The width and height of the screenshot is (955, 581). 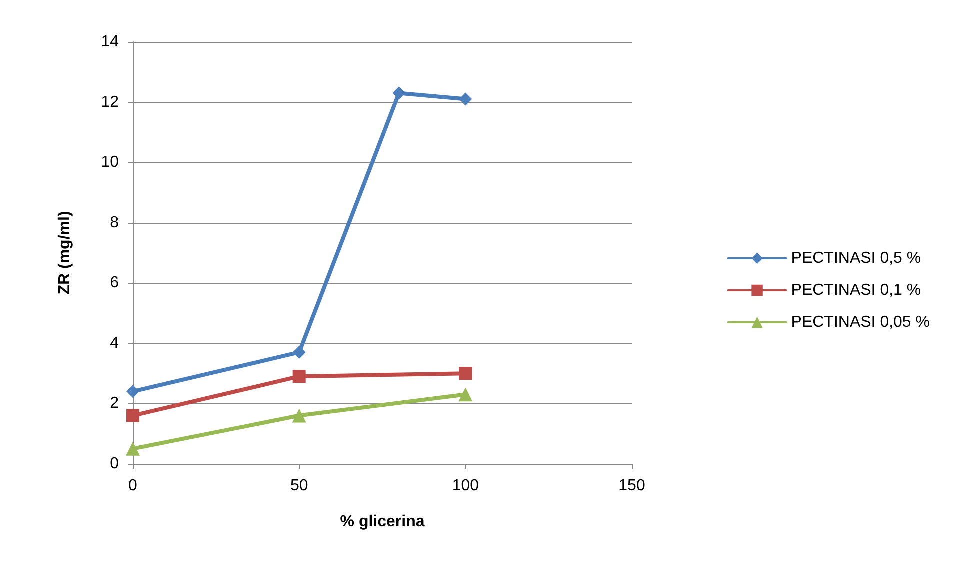 What do you see at coordinates (299, 486) in the screenshot?
I see `x-tick-label: 50` at bounding box center [299, 486].